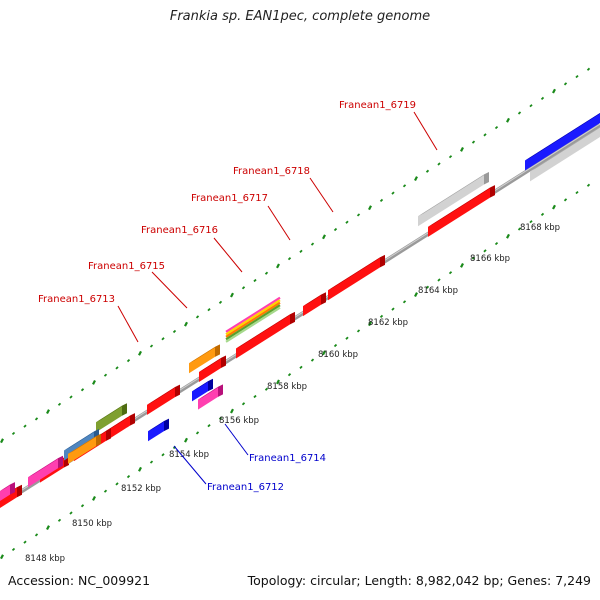 The height and width of the screenshot is (600, 600). I want to click on tick-label: 8154 kbp, so click(189, 455).